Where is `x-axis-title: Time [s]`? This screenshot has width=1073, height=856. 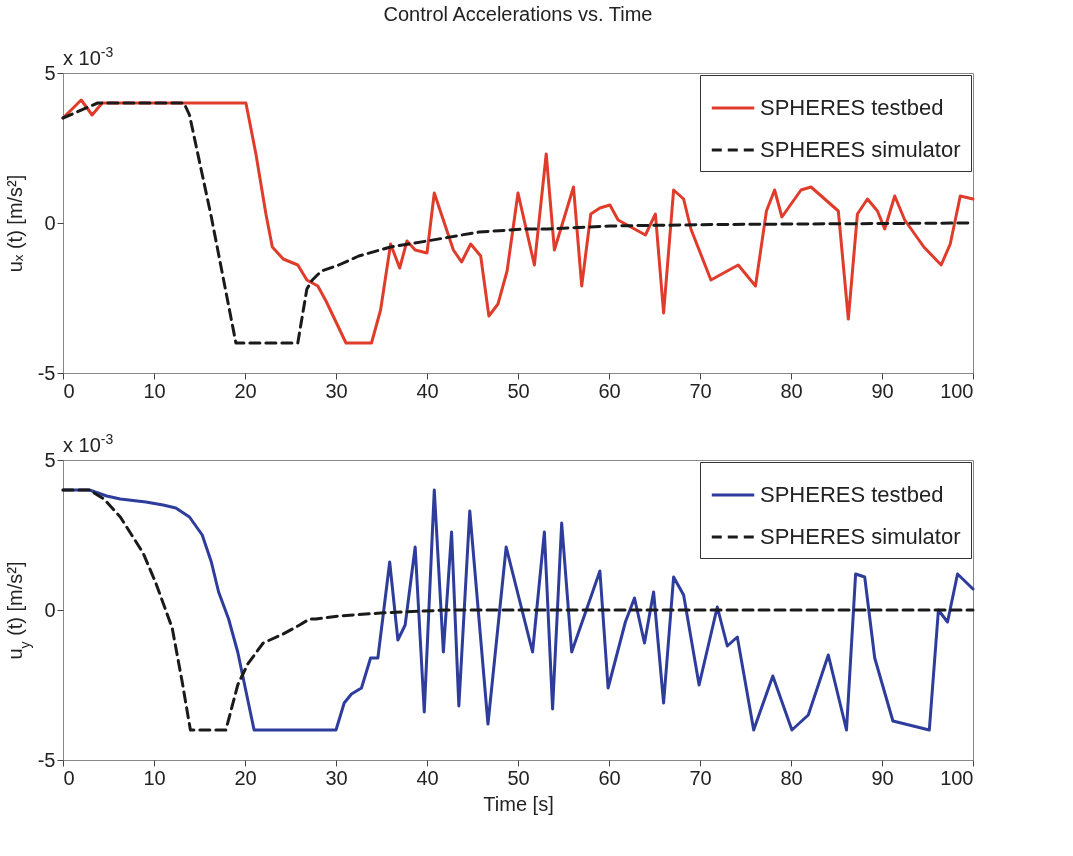 x-axis-title: Time [s] is located at coordinates (518, 803).